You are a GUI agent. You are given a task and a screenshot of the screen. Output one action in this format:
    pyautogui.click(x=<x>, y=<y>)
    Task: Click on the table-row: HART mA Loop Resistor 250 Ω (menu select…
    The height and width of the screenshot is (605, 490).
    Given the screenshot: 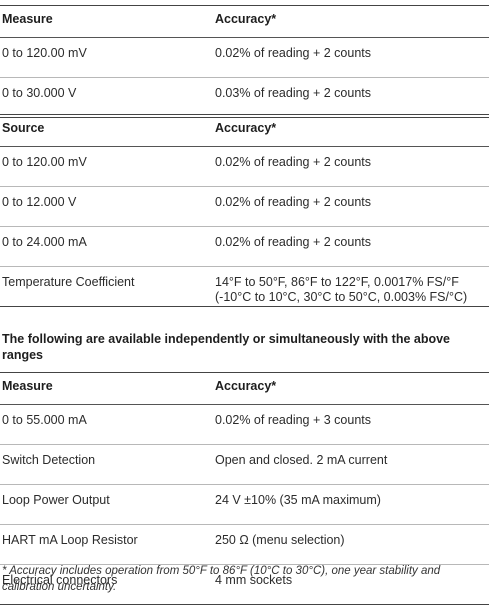 What is the action you would take?
    pyautogui.click(x=244, y=545)
    